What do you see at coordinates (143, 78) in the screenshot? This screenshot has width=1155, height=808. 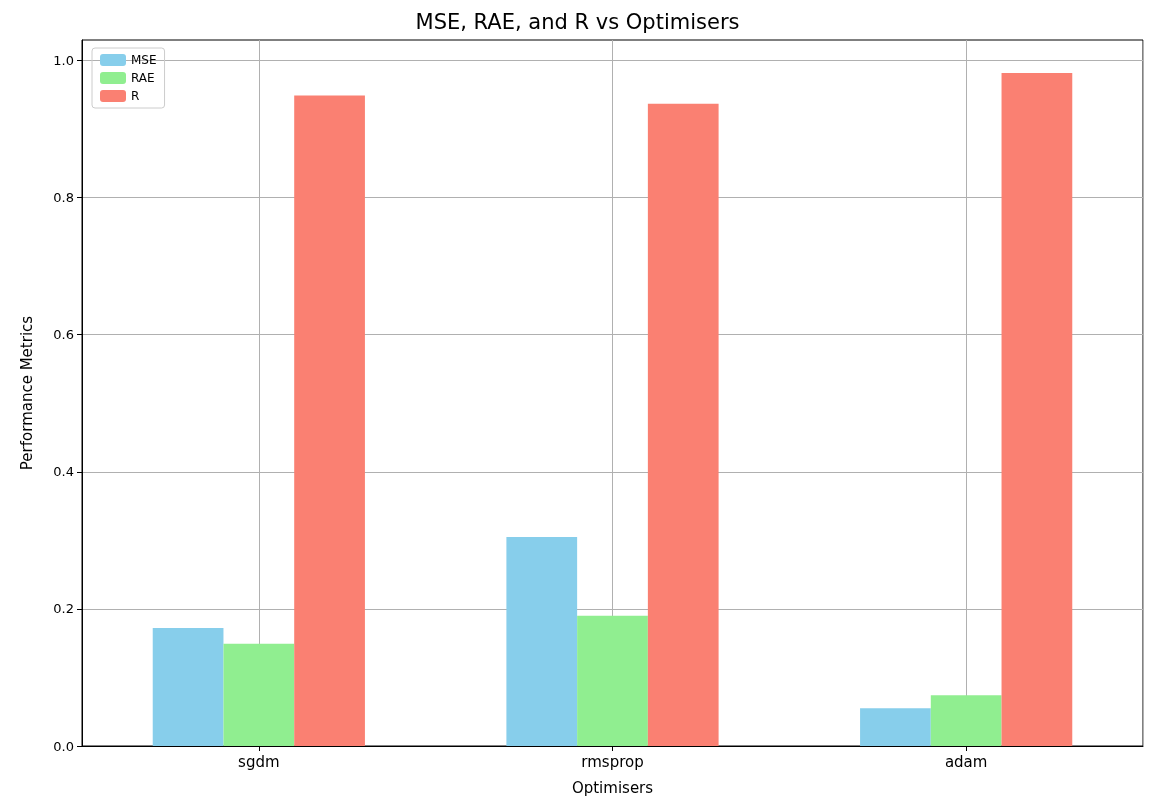 I see `legend-label: RAE` at bounding box center [143, 78].